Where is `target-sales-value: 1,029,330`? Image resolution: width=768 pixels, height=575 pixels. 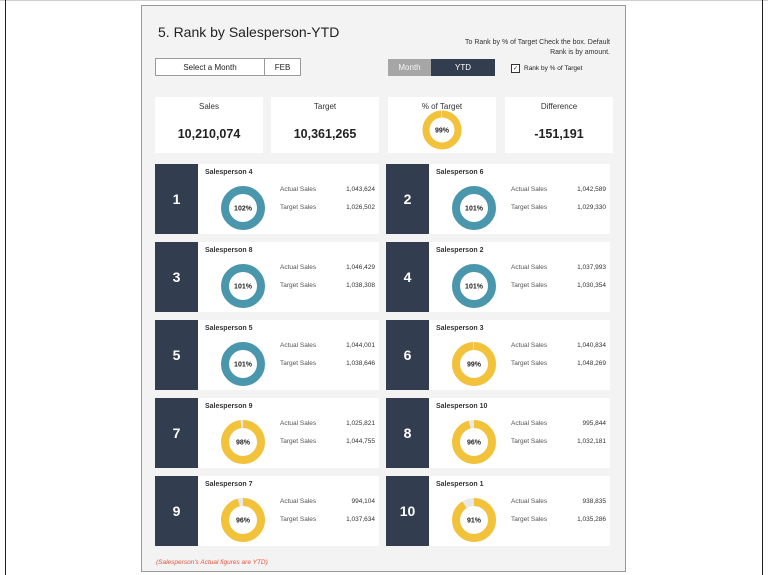
target-sales-value: 1,029,330 is located at coordinates (591, 207).